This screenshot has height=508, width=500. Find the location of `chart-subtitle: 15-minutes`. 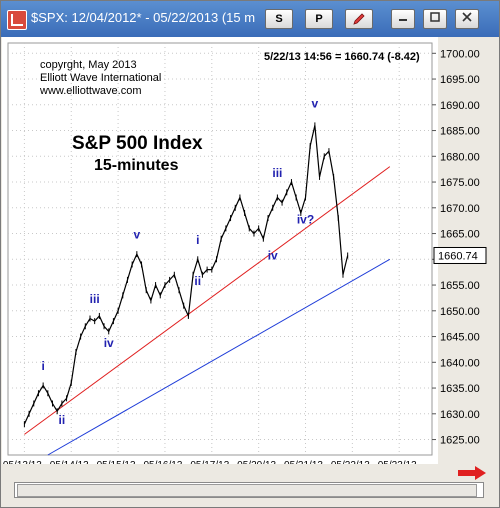

chart-subtitle: 15-minutes is located at coordinates (136, 165).